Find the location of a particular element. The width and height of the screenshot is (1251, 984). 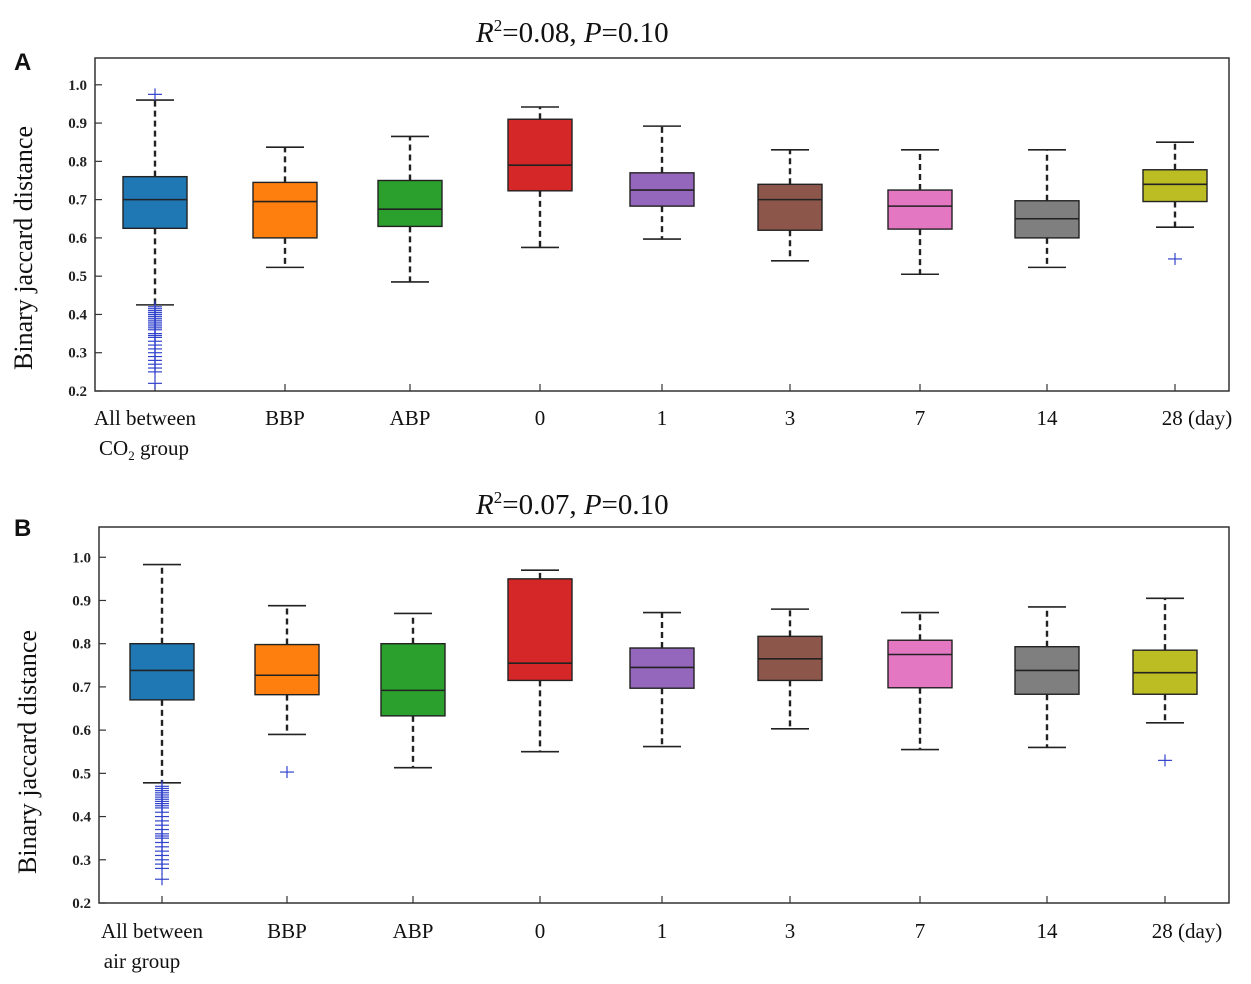

panel-a-box-0-box is located at coordinates (540, 155).